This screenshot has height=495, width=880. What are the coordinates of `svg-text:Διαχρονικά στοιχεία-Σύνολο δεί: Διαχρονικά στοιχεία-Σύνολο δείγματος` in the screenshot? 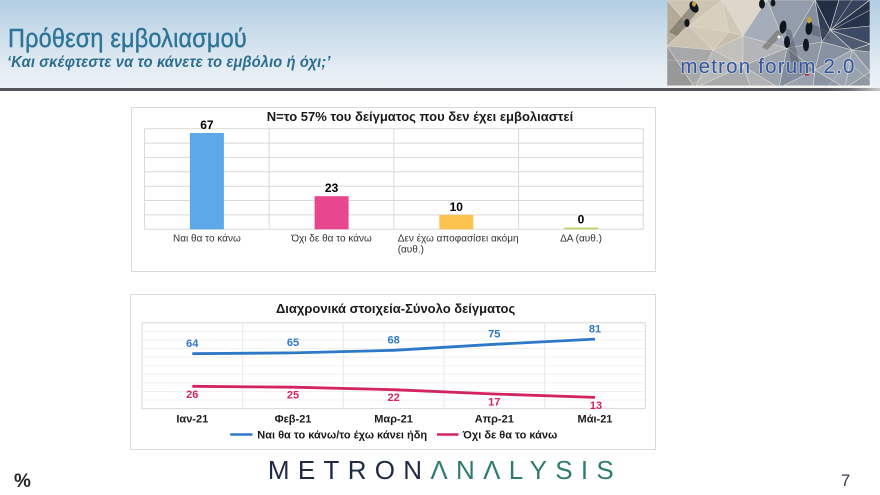 It's located at (396, 308).